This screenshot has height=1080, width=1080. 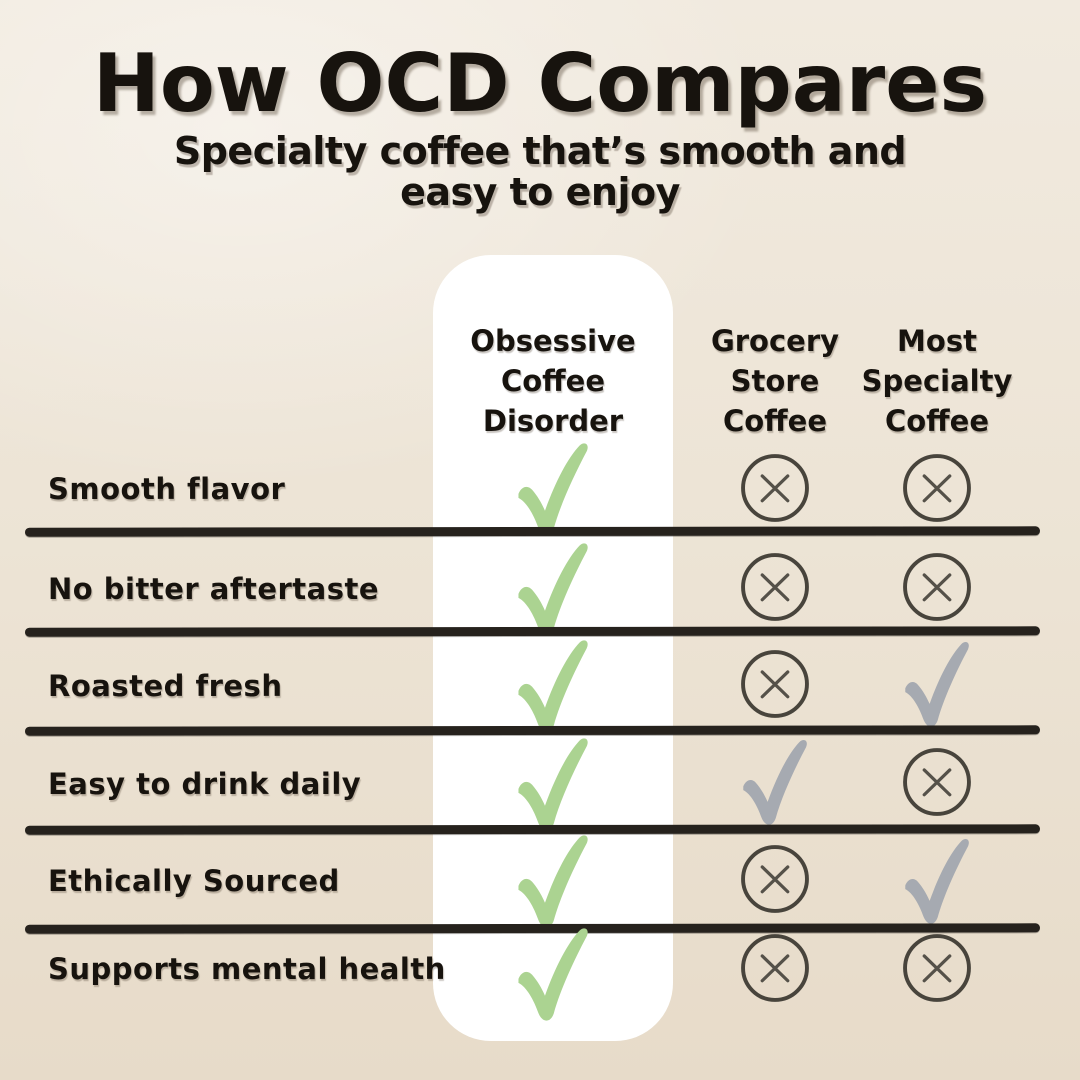 I want to click on page-title: How OCD Compares, so click(x=540, y=83).